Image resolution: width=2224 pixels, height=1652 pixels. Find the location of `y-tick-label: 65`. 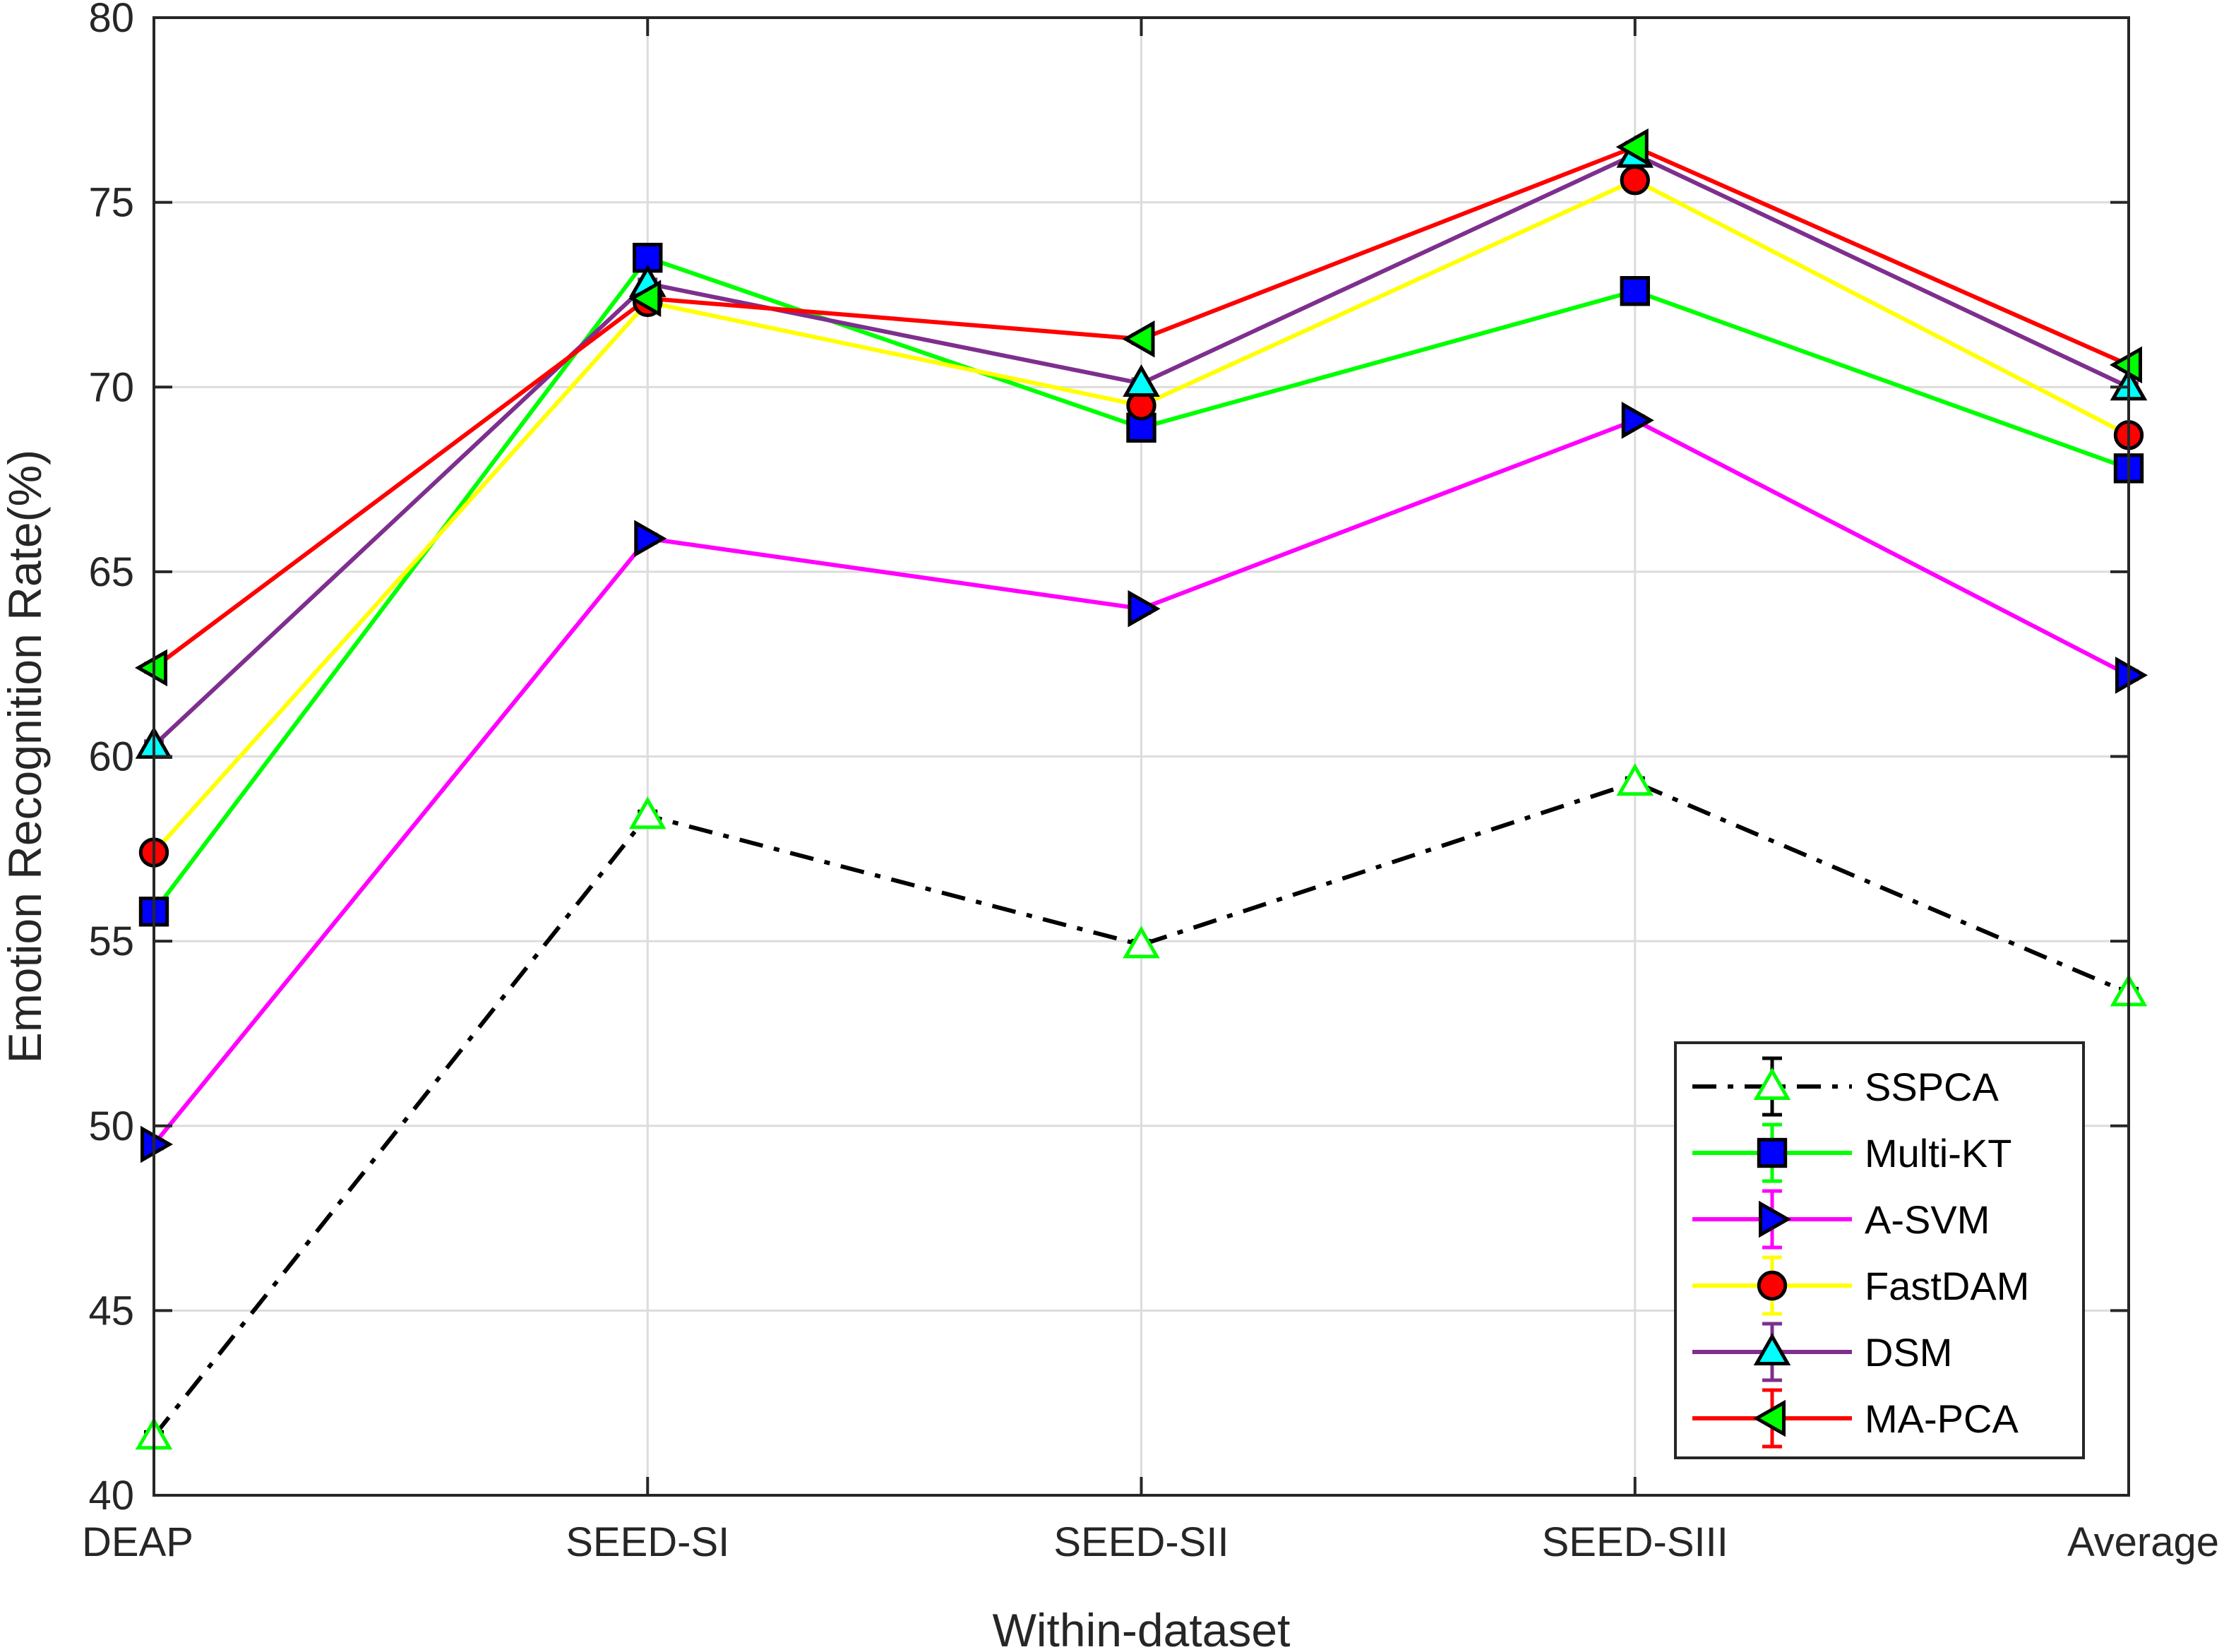

y-tick-label: 65 is located at coordinates (111, 572).